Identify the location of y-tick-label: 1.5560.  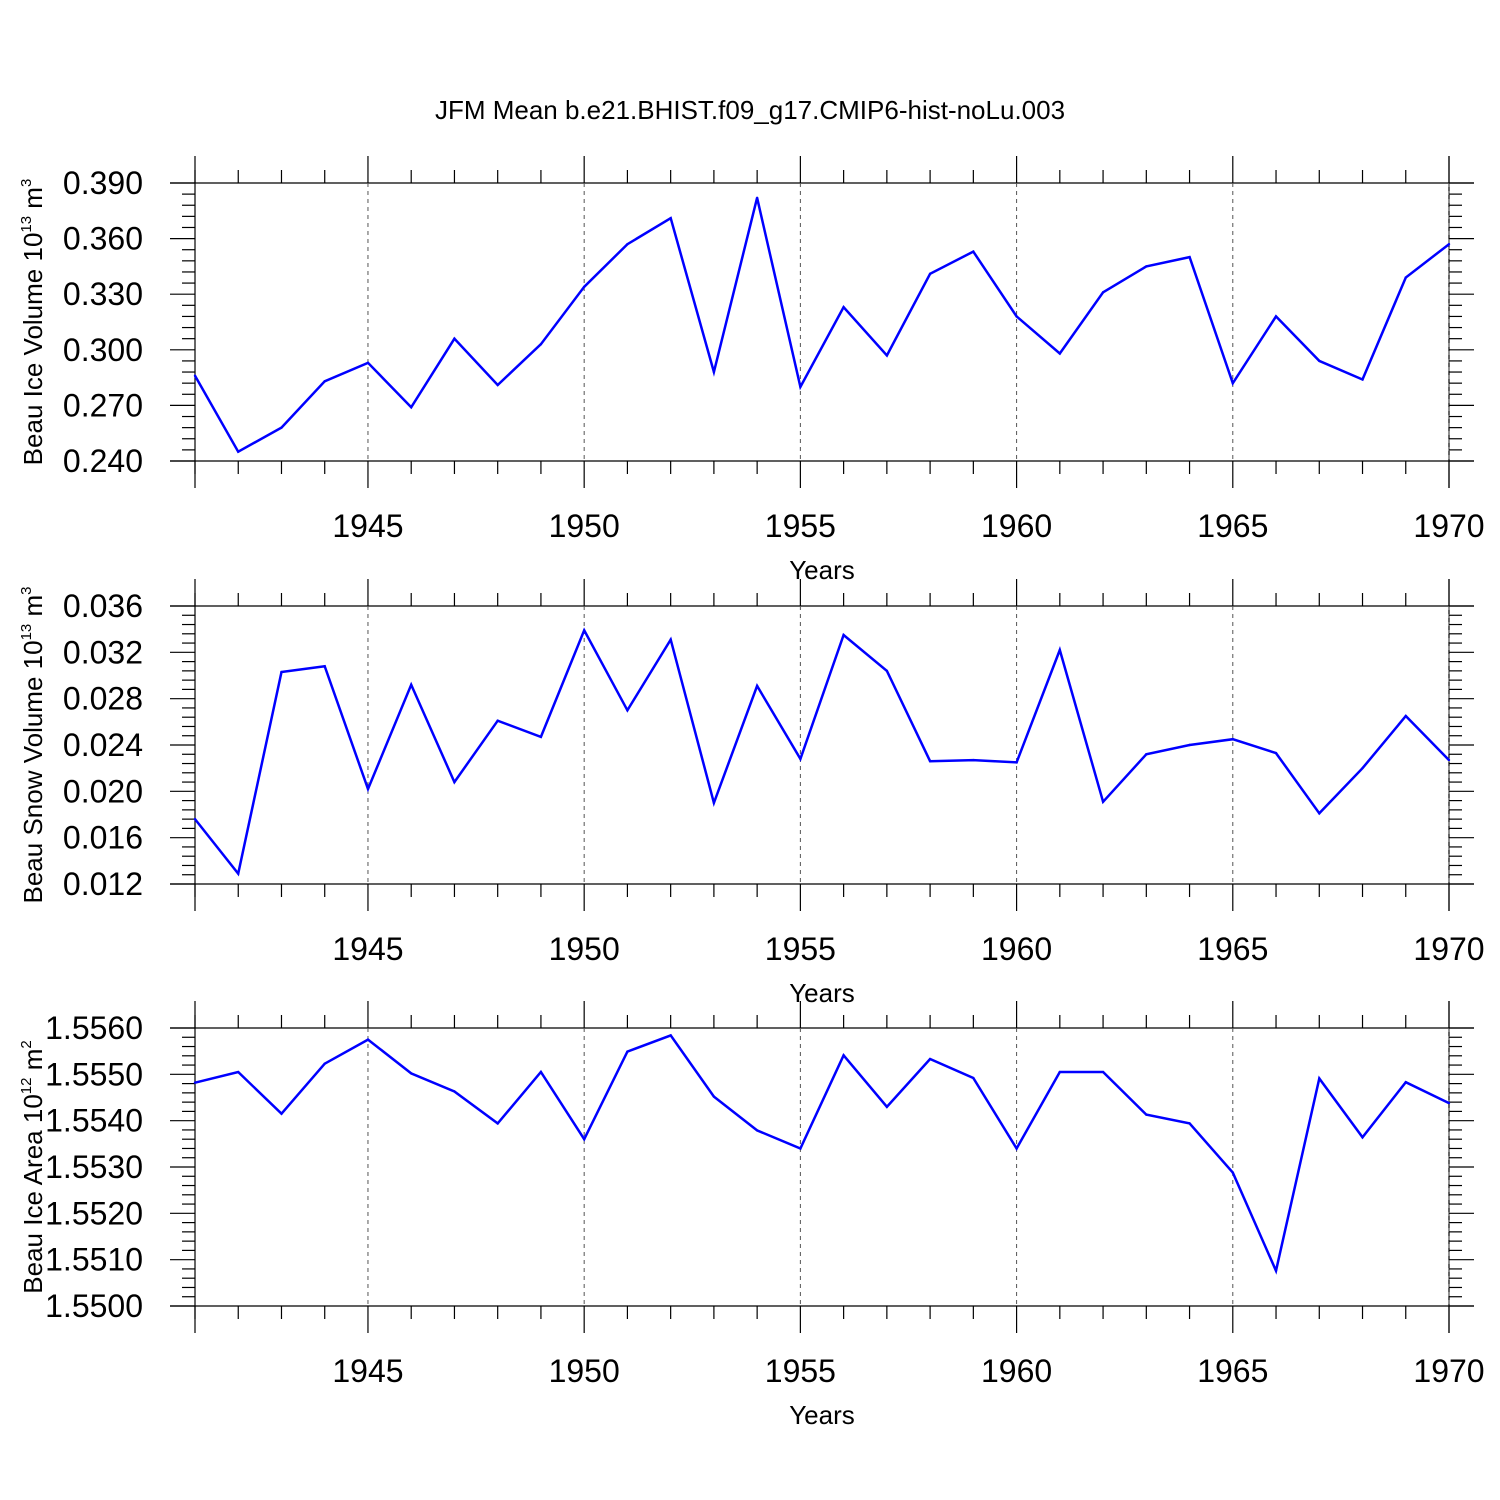
(94, 1028).